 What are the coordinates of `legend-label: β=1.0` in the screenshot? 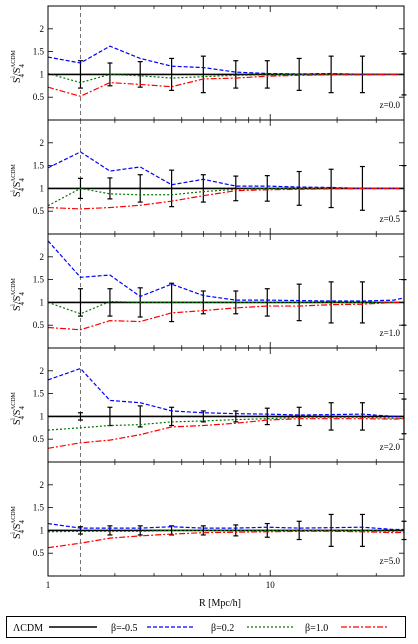 It's located at (316, 628).